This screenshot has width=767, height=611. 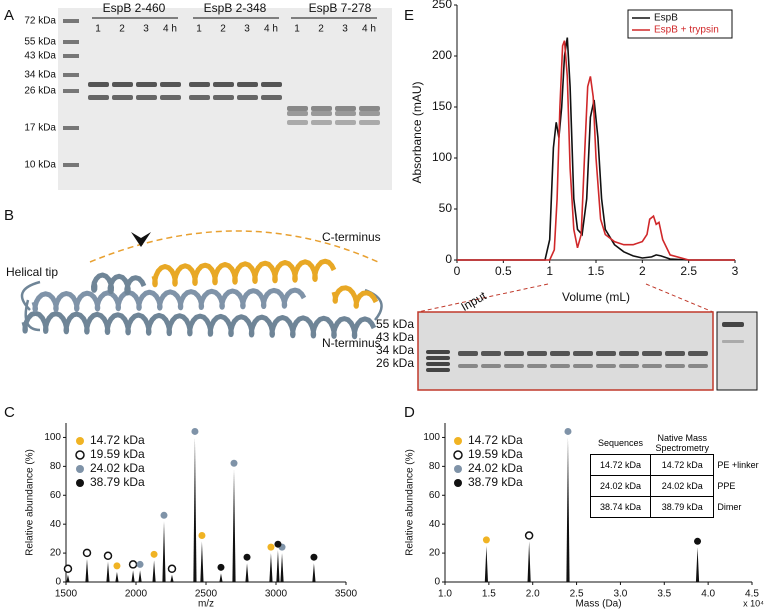 What do you see at coordinates (56, 495) in the screenshot?
I see `y-tick-label: 60` at bounding box center [56, 495].